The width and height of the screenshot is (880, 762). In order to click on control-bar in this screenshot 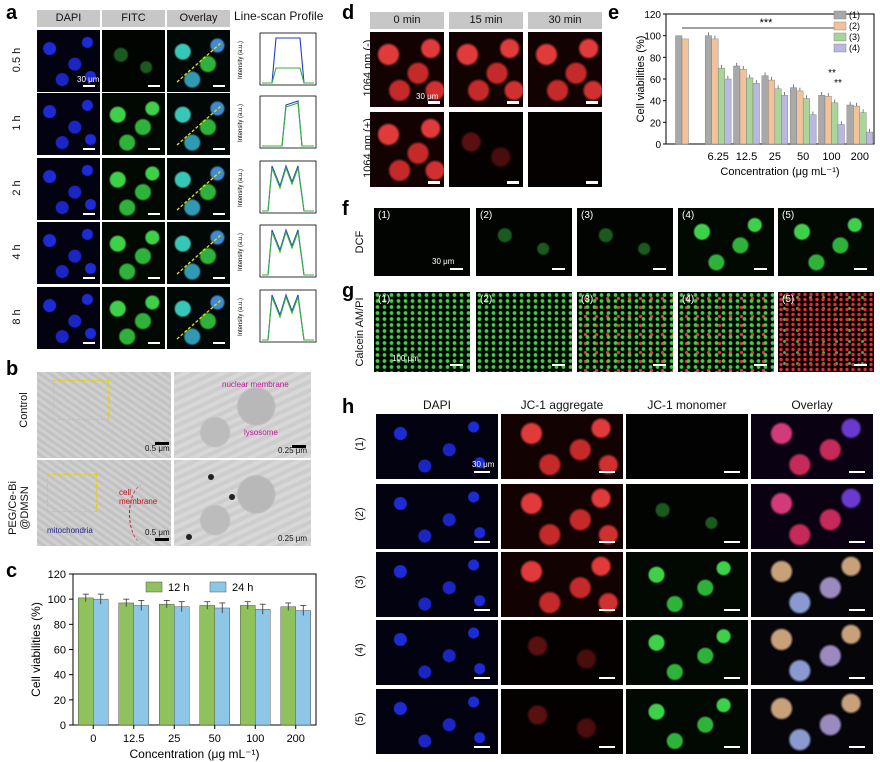, I will do `click(679, 90)`.